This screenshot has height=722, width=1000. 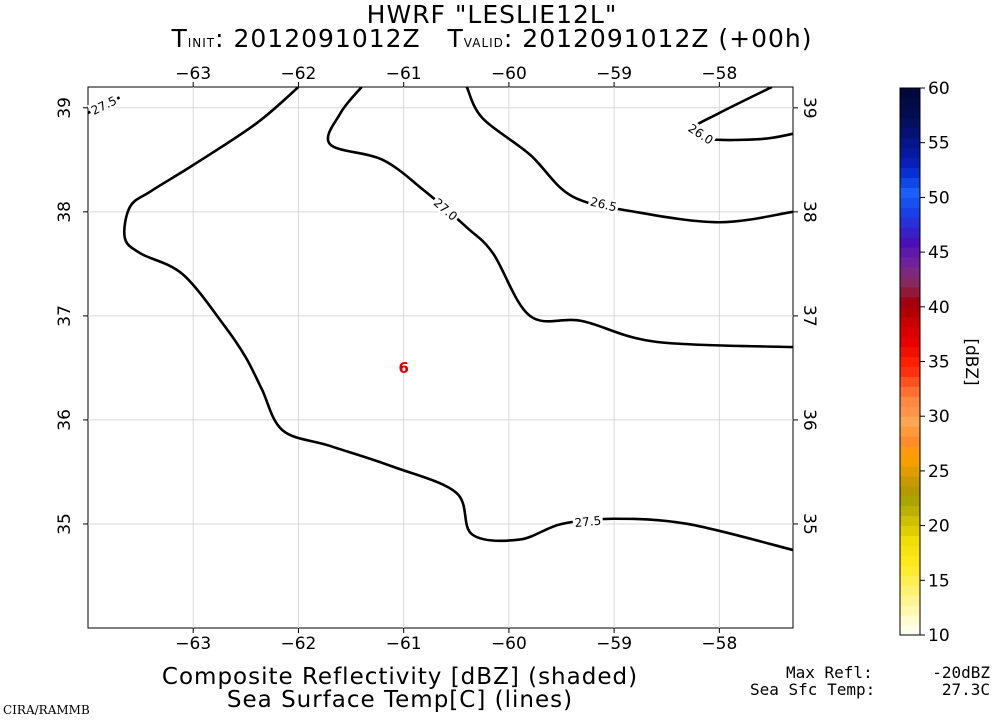 I want to click on valid-subscript: VALID, so click(x=483, y=43).